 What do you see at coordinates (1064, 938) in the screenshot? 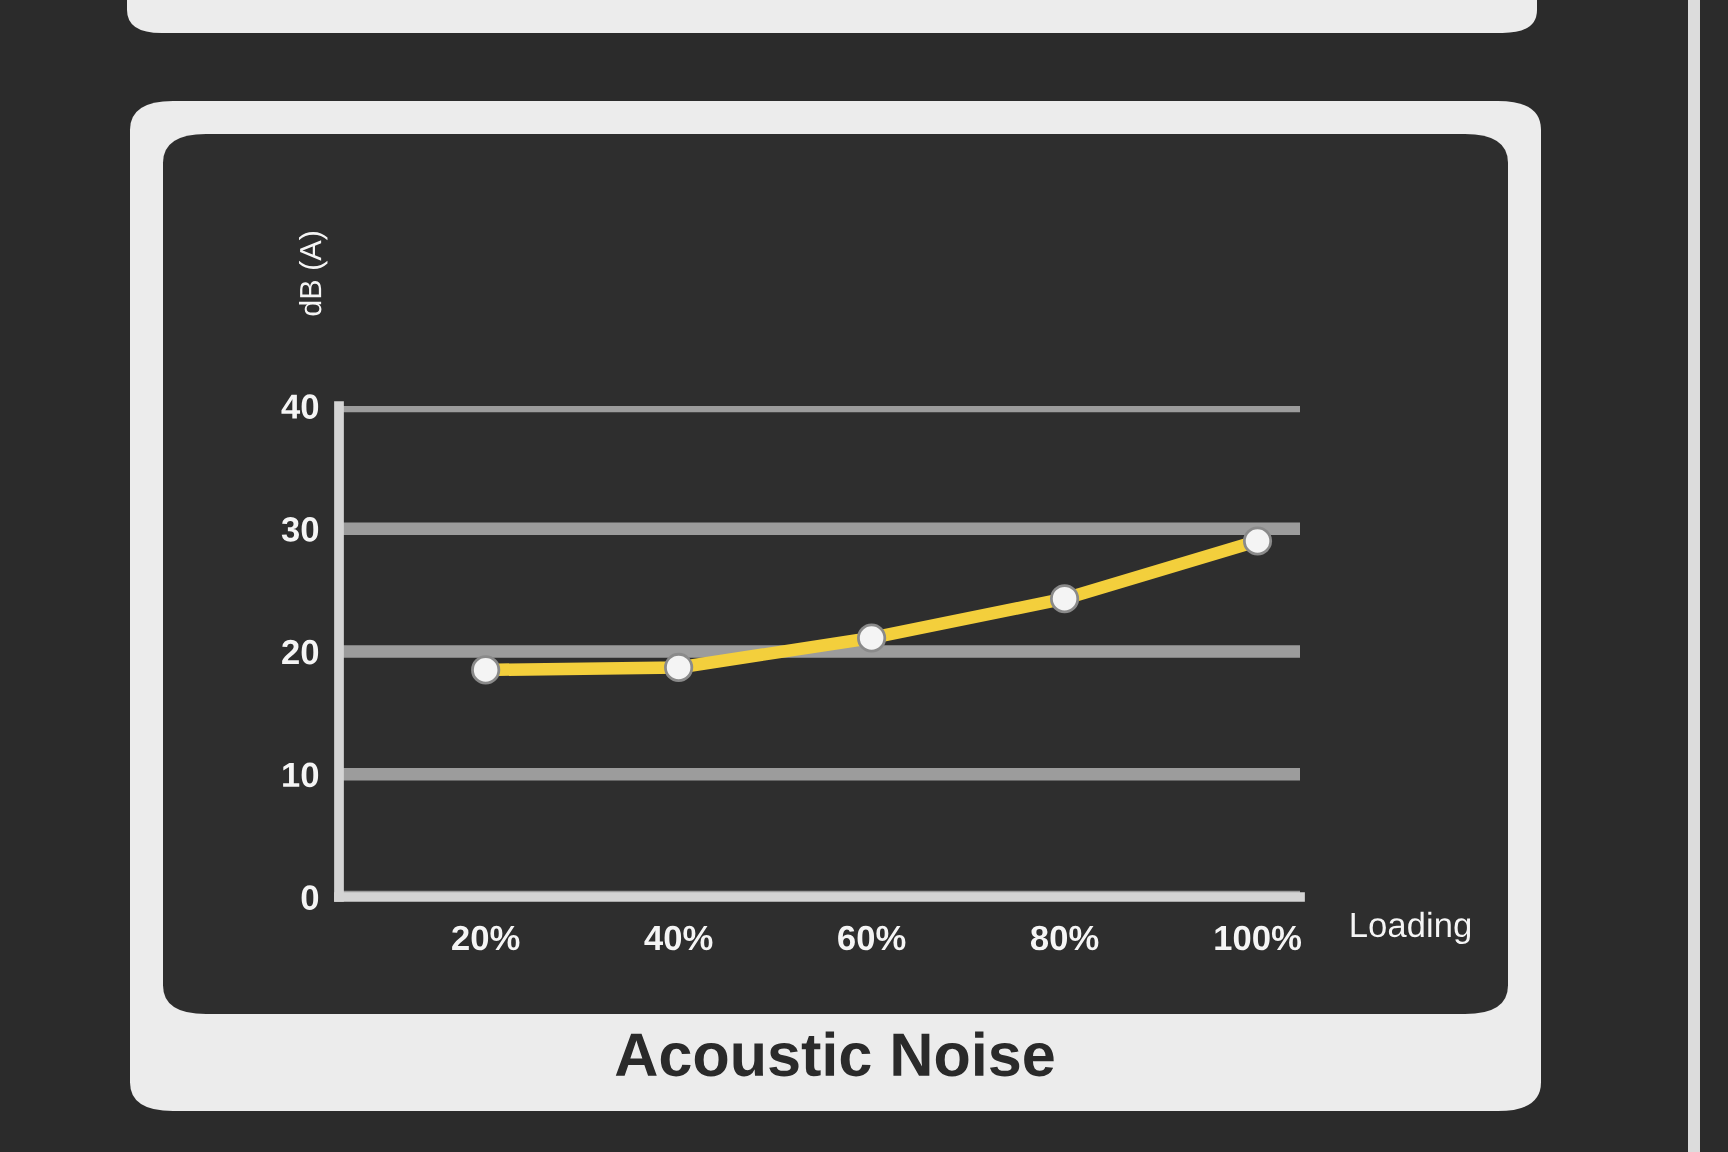
I see `x-tick-label: 80%` at bounding box center [1064, 938].